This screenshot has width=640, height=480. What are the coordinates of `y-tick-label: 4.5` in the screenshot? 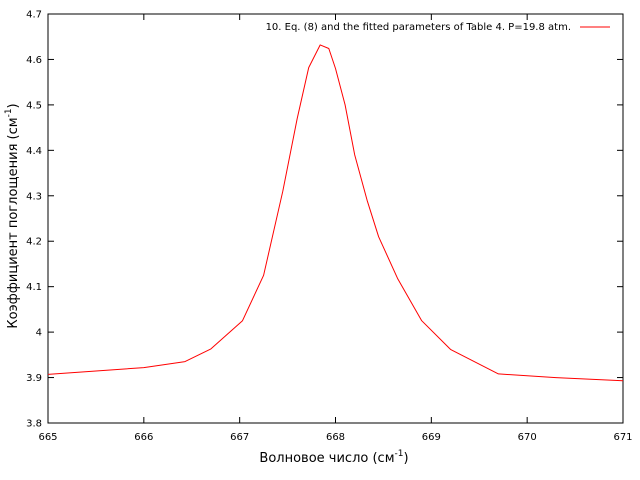 It's located at (34, 105).